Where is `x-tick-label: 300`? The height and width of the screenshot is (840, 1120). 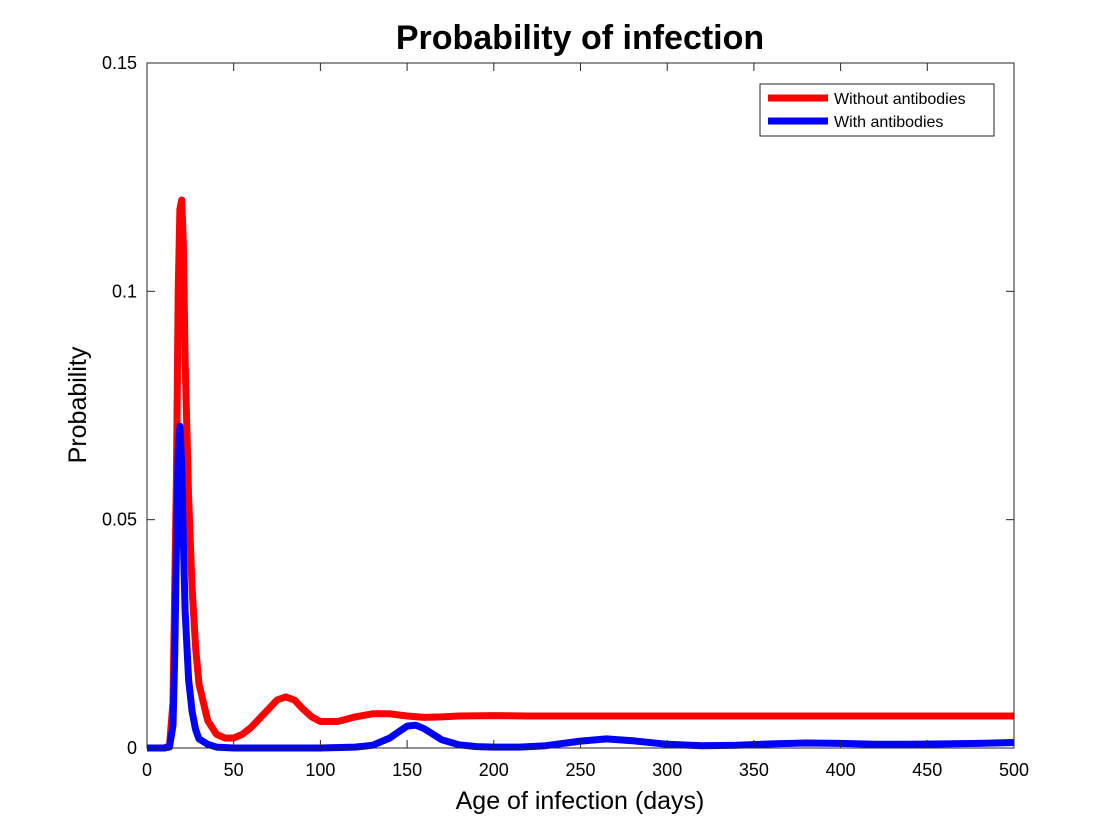 x-tick-label: 300 is located at coordinates (667, 770).